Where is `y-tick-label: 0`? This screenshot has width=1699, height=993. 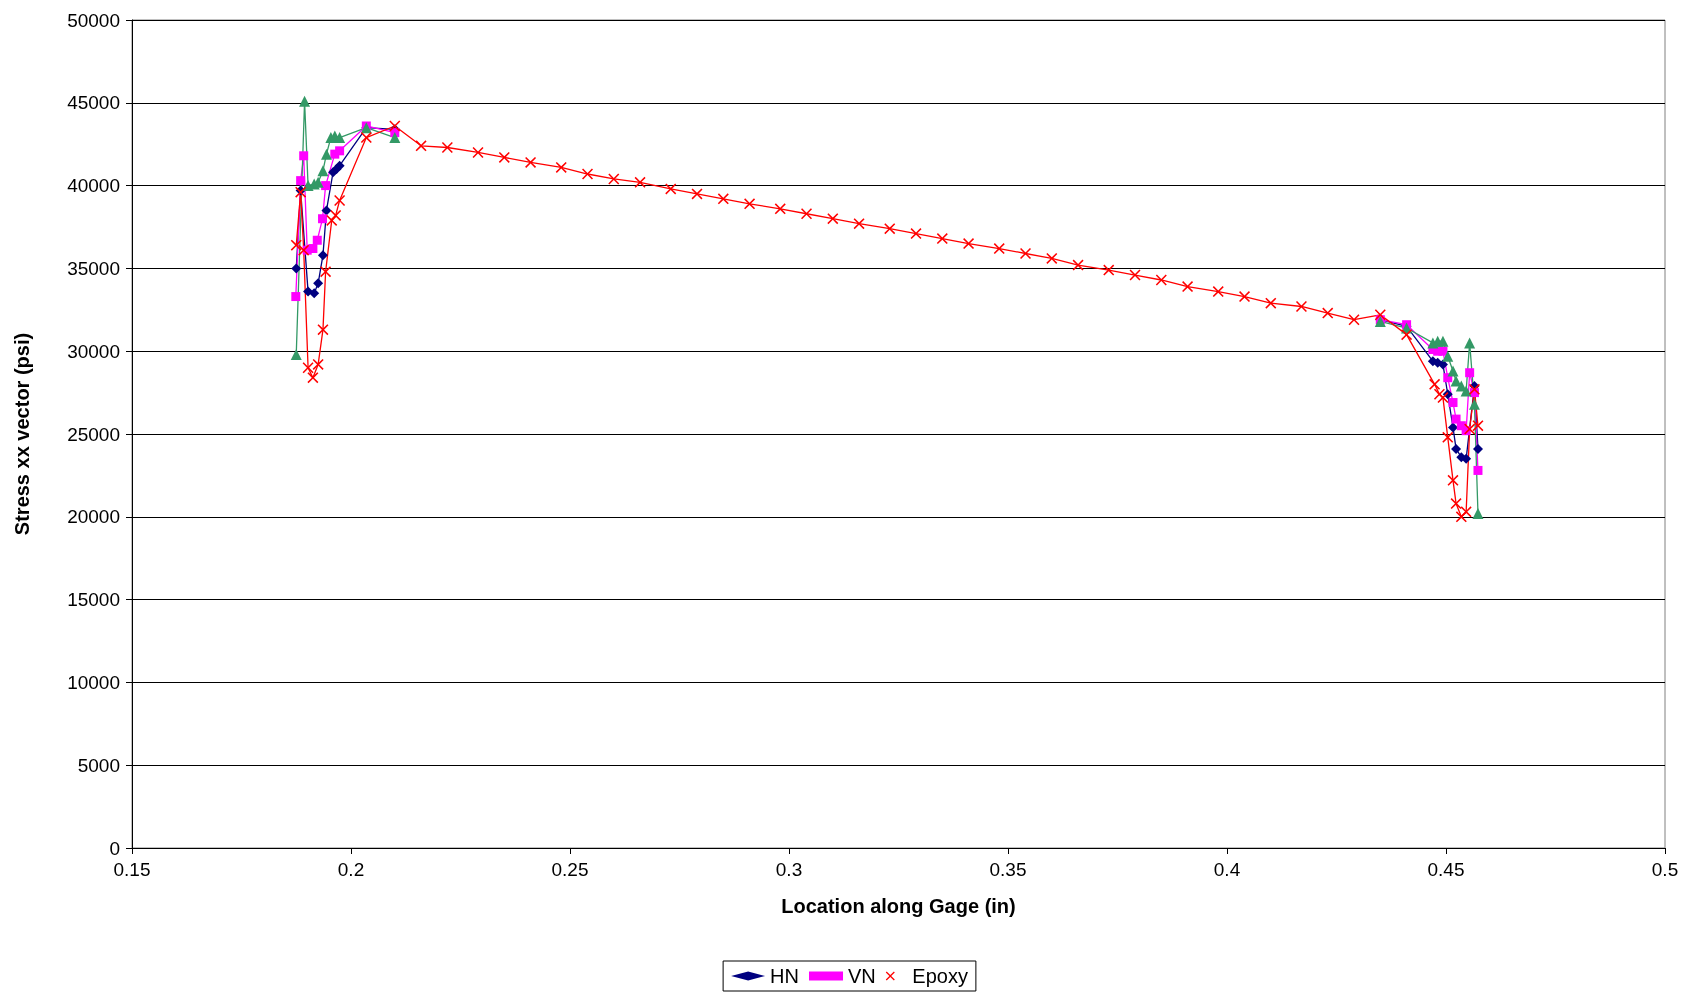 y-tick-label: 0 is located at coordinates (114, 848).